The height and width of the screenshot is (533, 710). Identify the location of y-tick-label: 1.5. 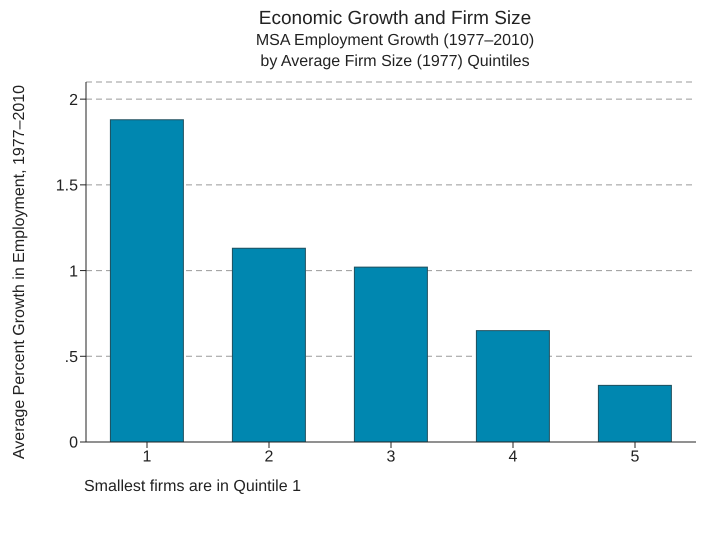
(67, 186).